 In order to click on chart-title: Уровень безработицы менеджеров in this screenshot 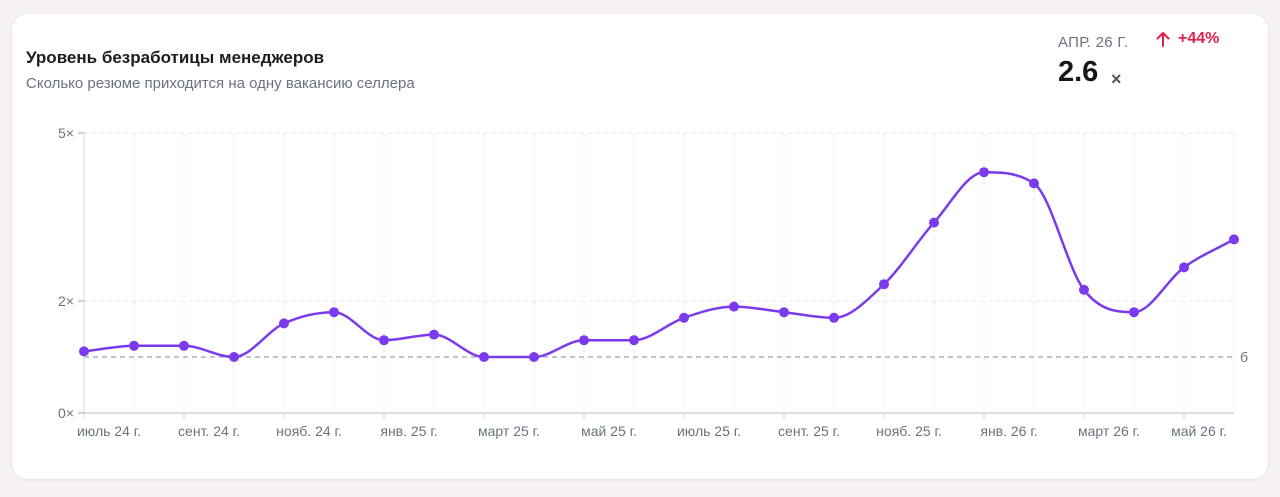, I will do `click(175, 57)`.